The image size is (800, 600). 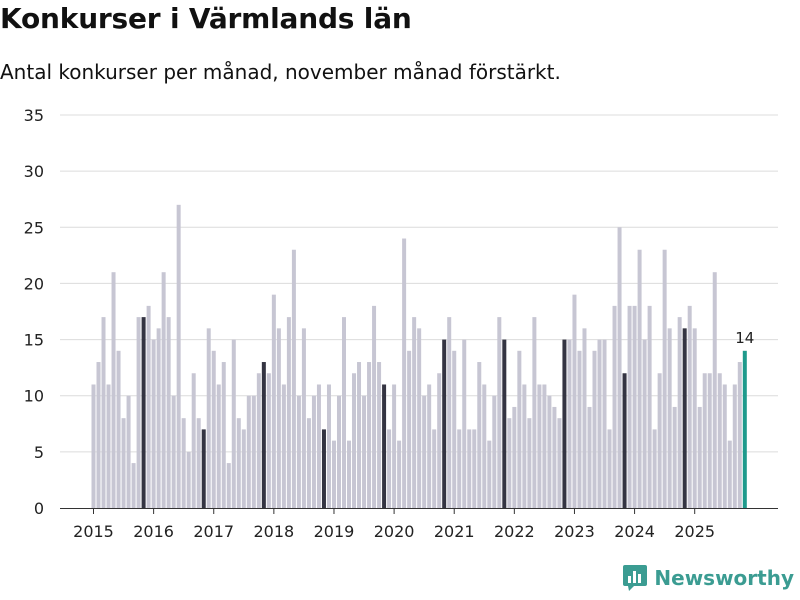 What do you see at coordinates (274, 531) in the screenshot?
I see `x-tick-label: 2018` at bounding box center [274, 531].